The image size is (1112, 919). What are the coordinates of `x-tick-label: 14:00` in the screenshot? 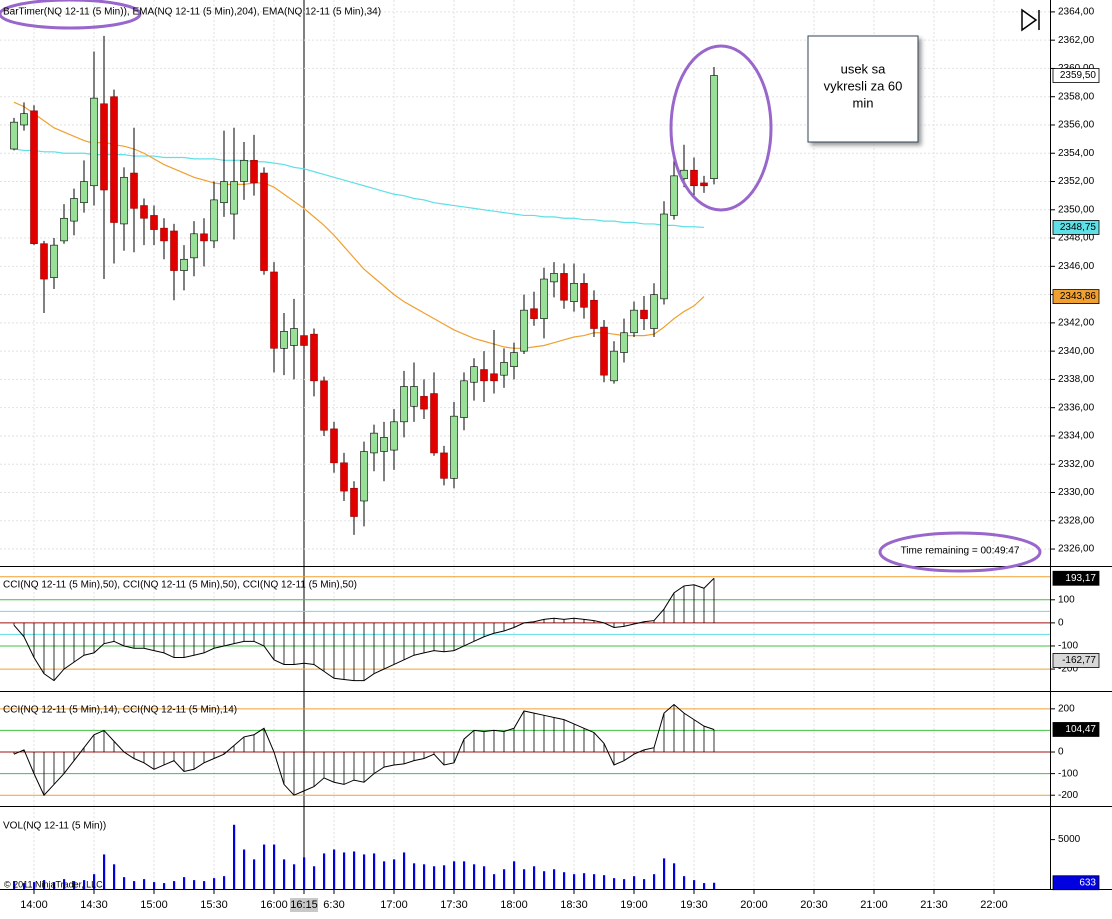 It's located at (34, 905).